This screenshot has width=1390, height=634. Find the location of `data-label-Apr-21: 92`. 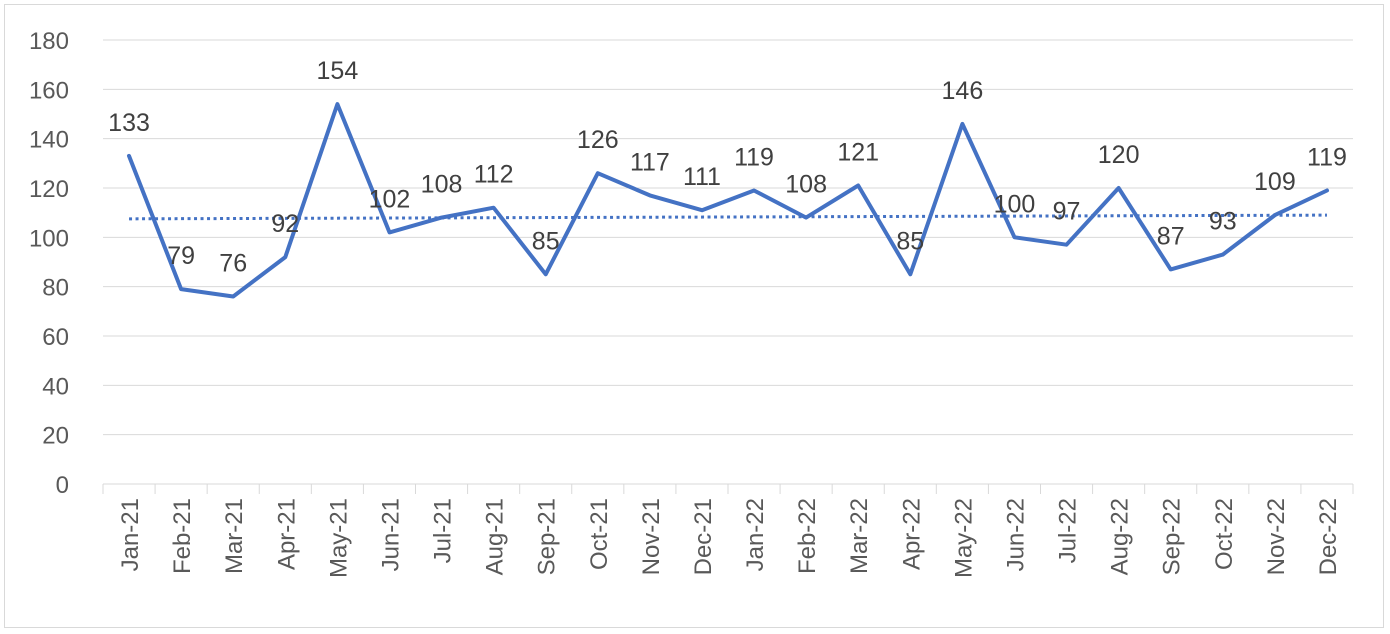

data-label-Apr-21: 92 is located at coordinates (285, 224).